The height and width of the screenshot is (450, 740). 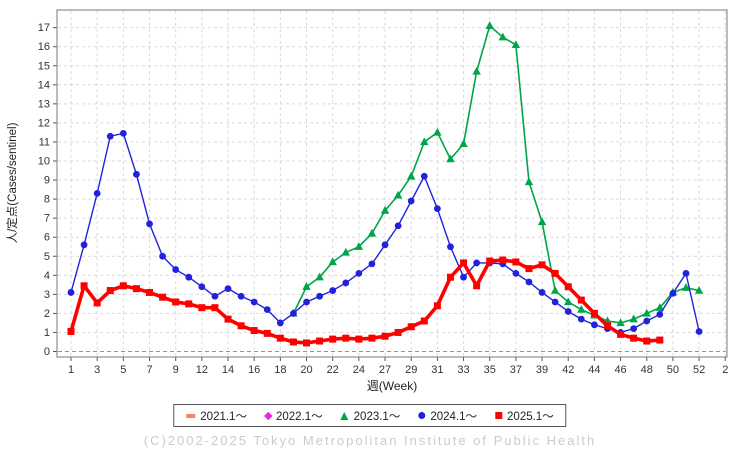 What do you see at coordinates (47, 352) in the screenshot?
I see `svg-text: 0` at bounding box center [47, 352].